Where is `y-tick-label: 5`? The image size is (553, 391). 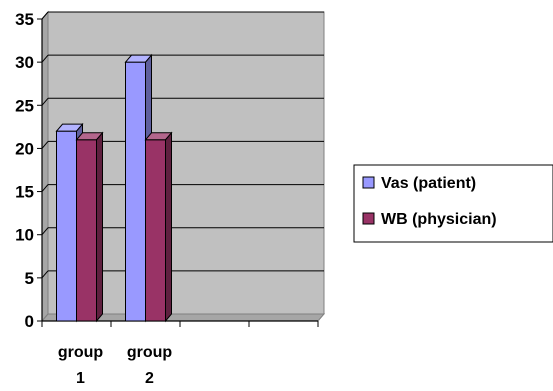
y-tick-label: 5 is located at coordinates (29, 278).